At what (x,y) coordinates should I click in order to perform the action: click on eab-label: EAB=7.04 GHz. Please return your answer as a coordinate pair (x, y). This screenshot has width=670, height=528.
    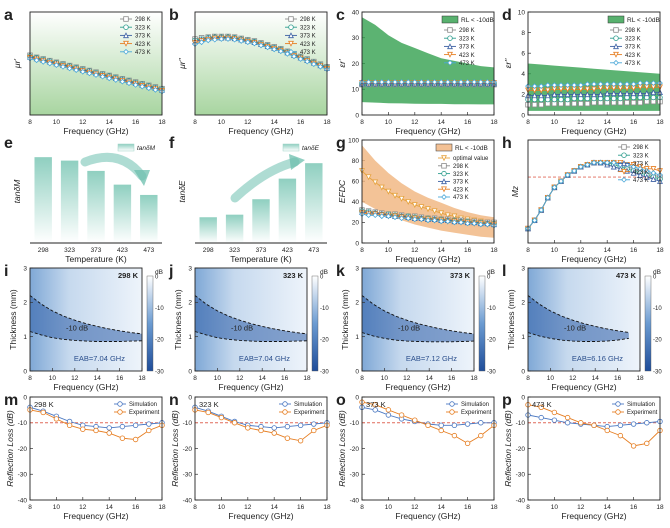
    Looking at the image, I should click on (264, 358).